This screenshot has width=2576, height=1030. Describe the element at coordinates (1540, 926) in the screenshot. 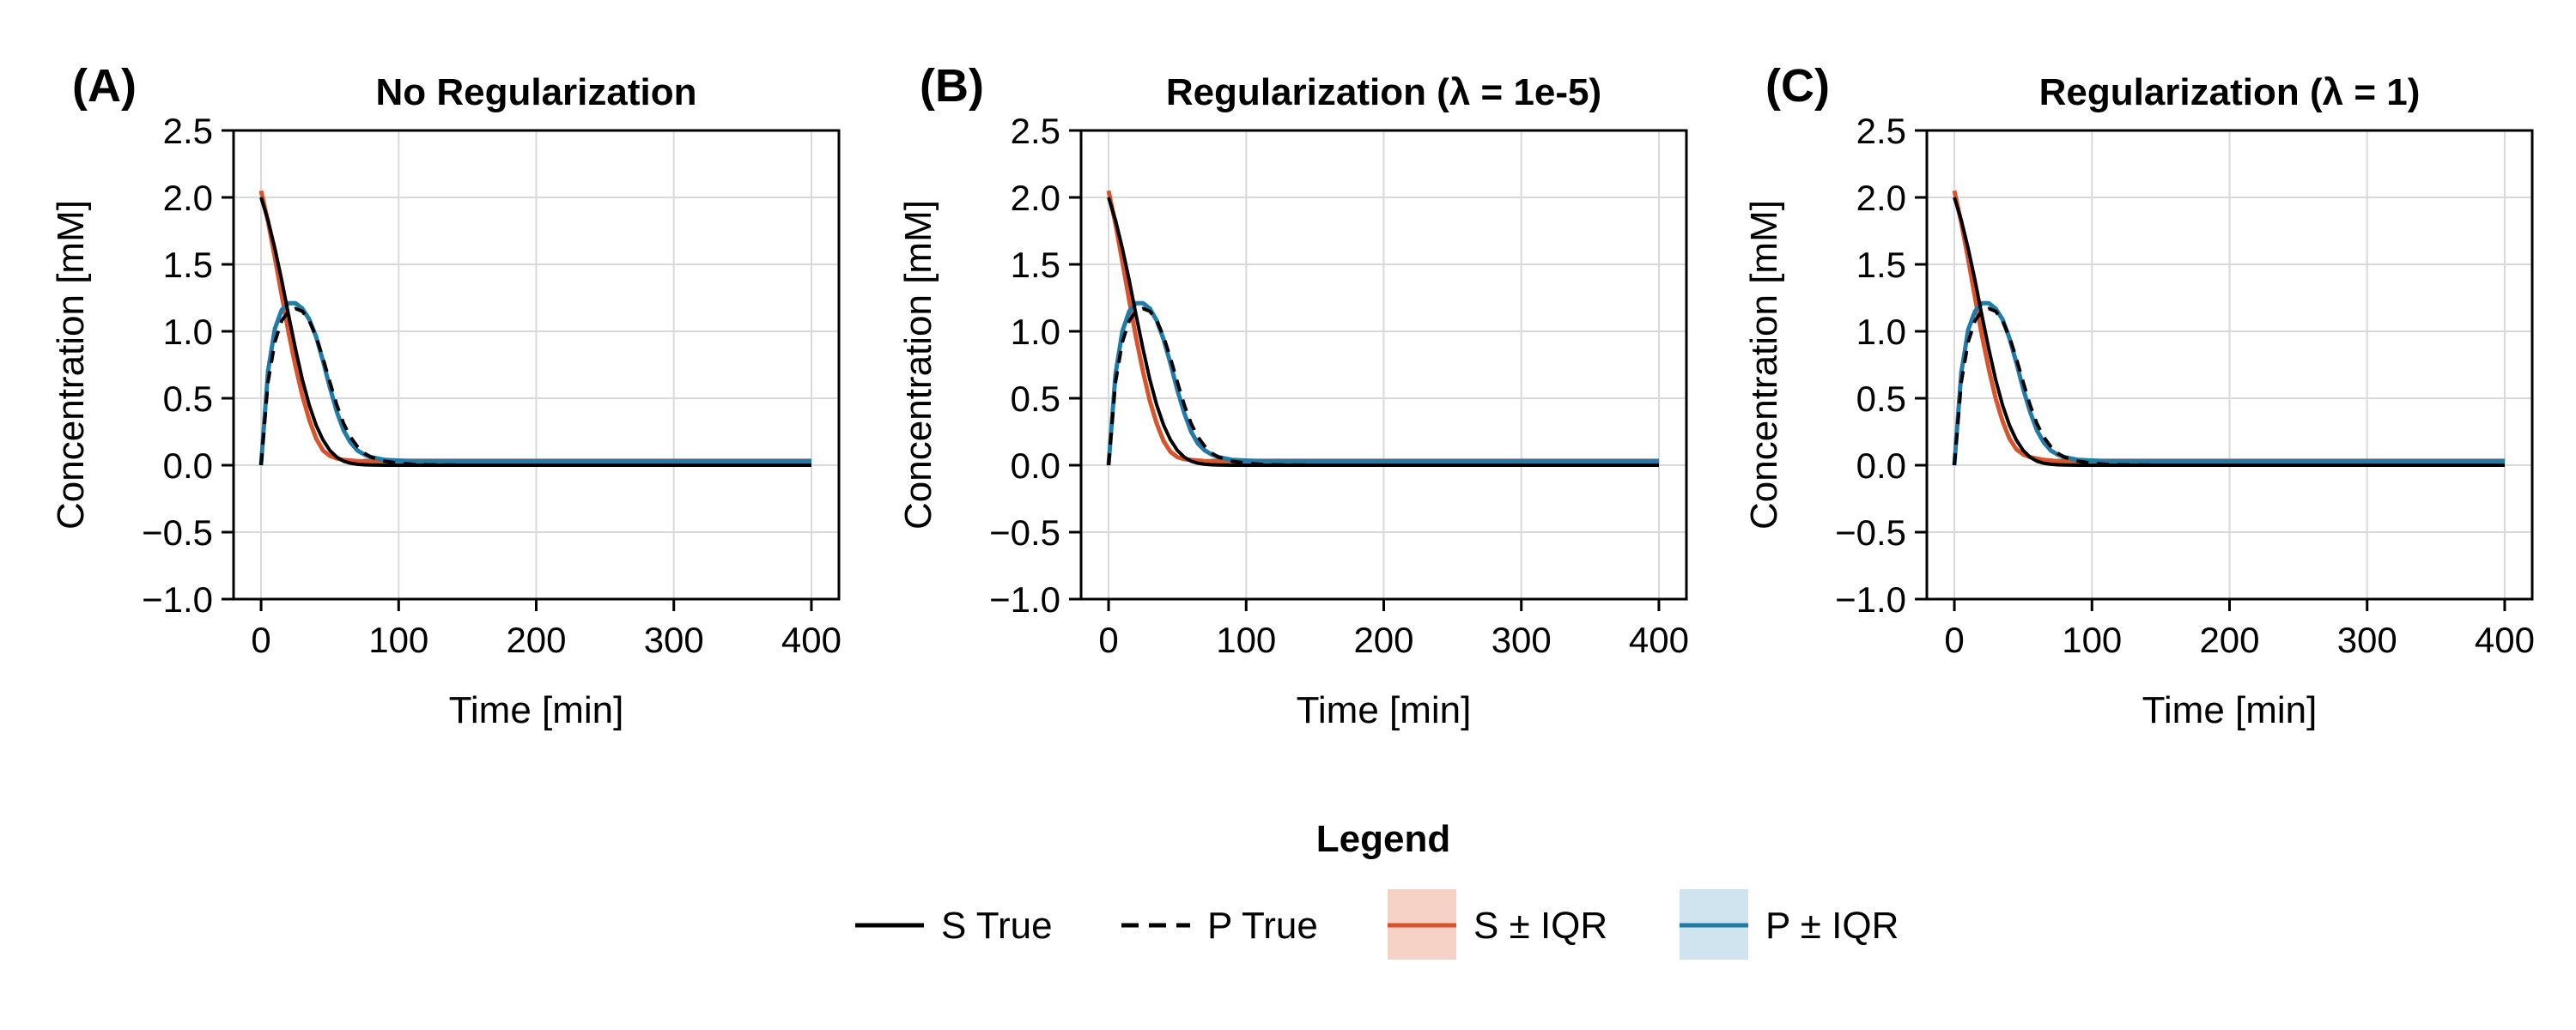

I see `legend-label-s-iqr: S ± IQR` at that location.